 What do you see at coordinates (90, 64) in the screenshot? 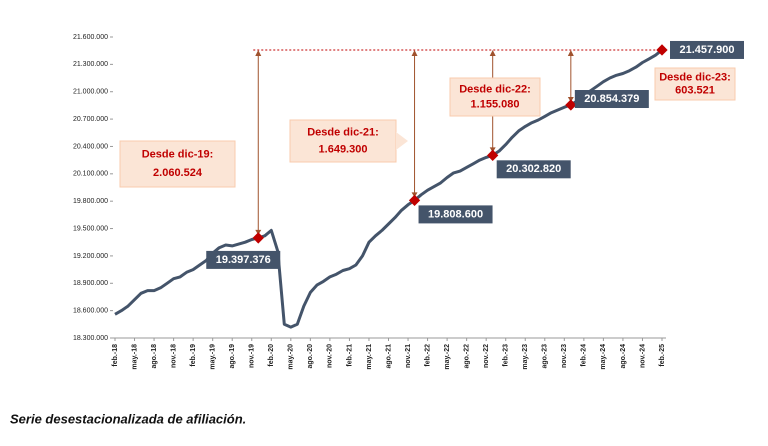
I see `y-tick-label: 21.300.000` at bounding box center [90, 64].